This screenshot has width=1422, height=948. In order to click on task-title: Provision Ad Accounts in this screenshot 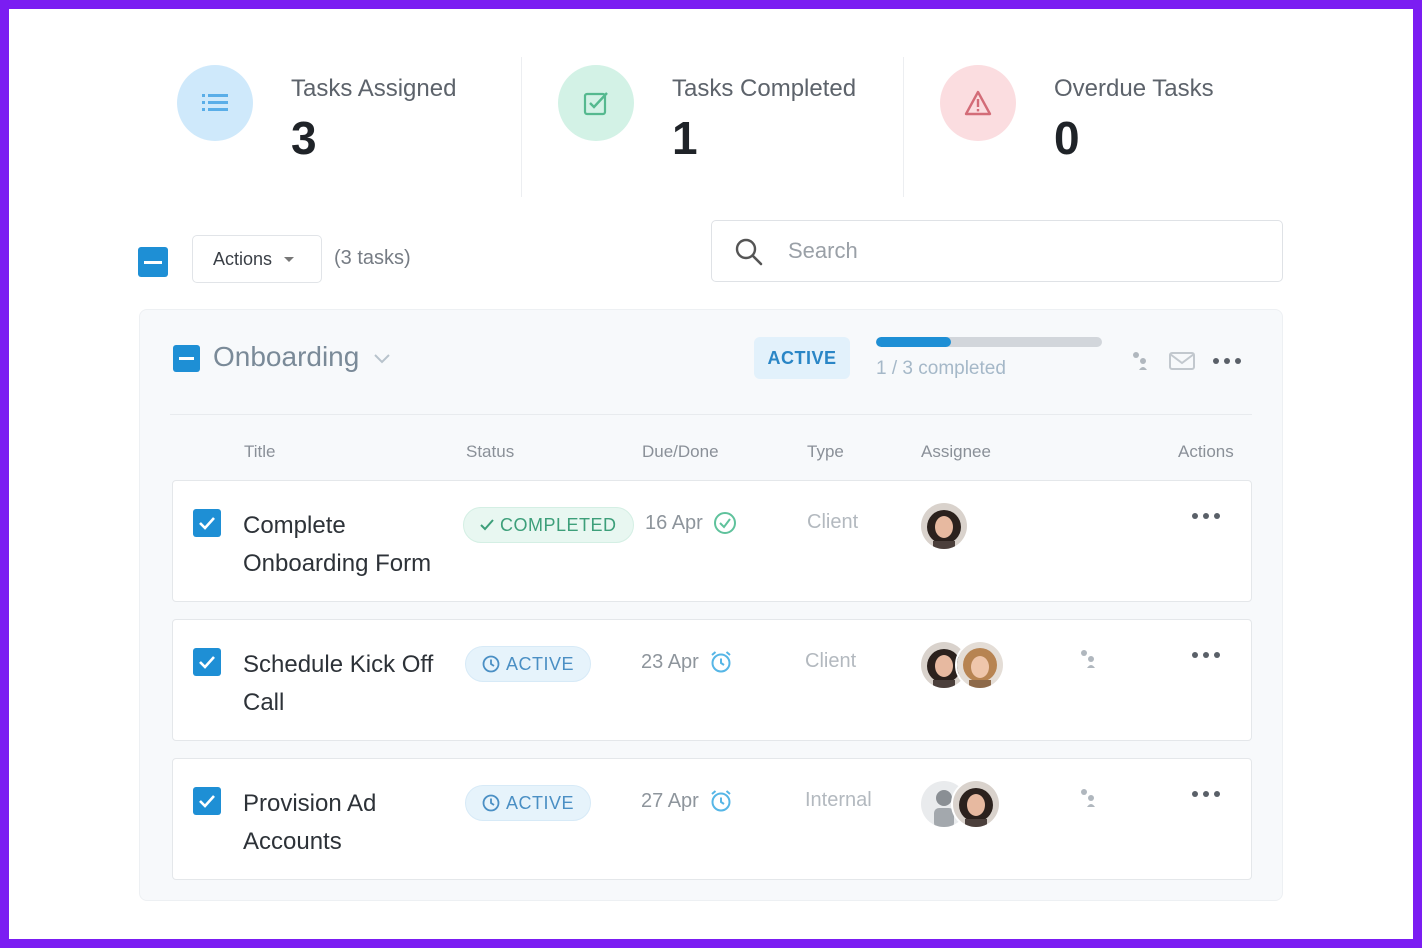, I will do `click(310, 822)`.